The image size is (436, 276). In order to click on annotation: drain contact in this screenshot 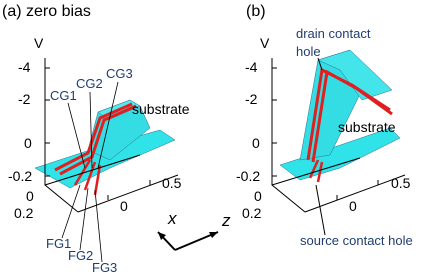, I will do `click(333, 33)`.